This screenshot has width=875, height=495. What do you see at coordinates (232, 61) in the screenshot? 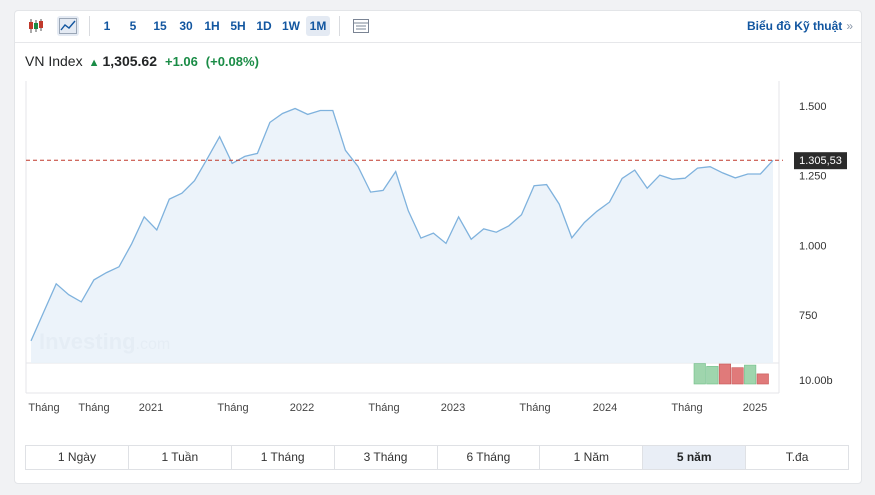
I see `price-change-percent: (+0.08%)` at bounding box center [232, 61].